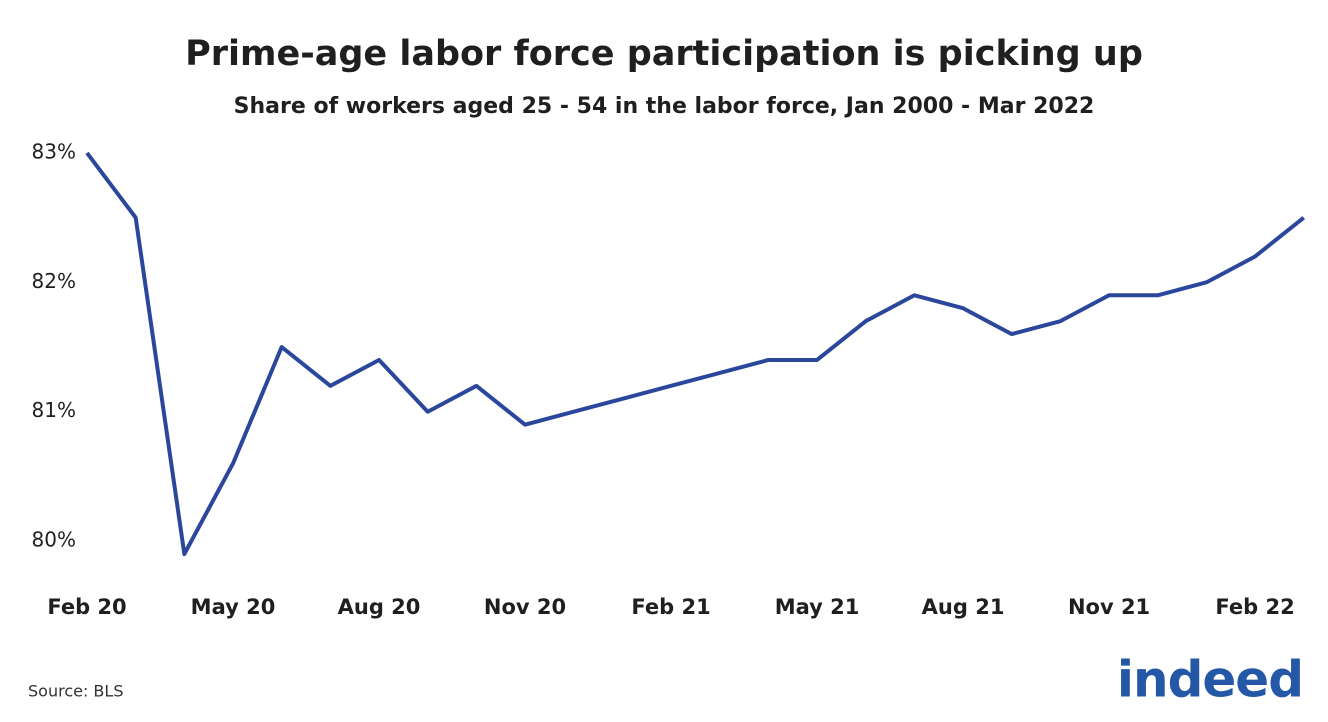  Describe the element at coordinates (54, 410) in the screenshot. I see `y-tick-label: 81%` at that location.